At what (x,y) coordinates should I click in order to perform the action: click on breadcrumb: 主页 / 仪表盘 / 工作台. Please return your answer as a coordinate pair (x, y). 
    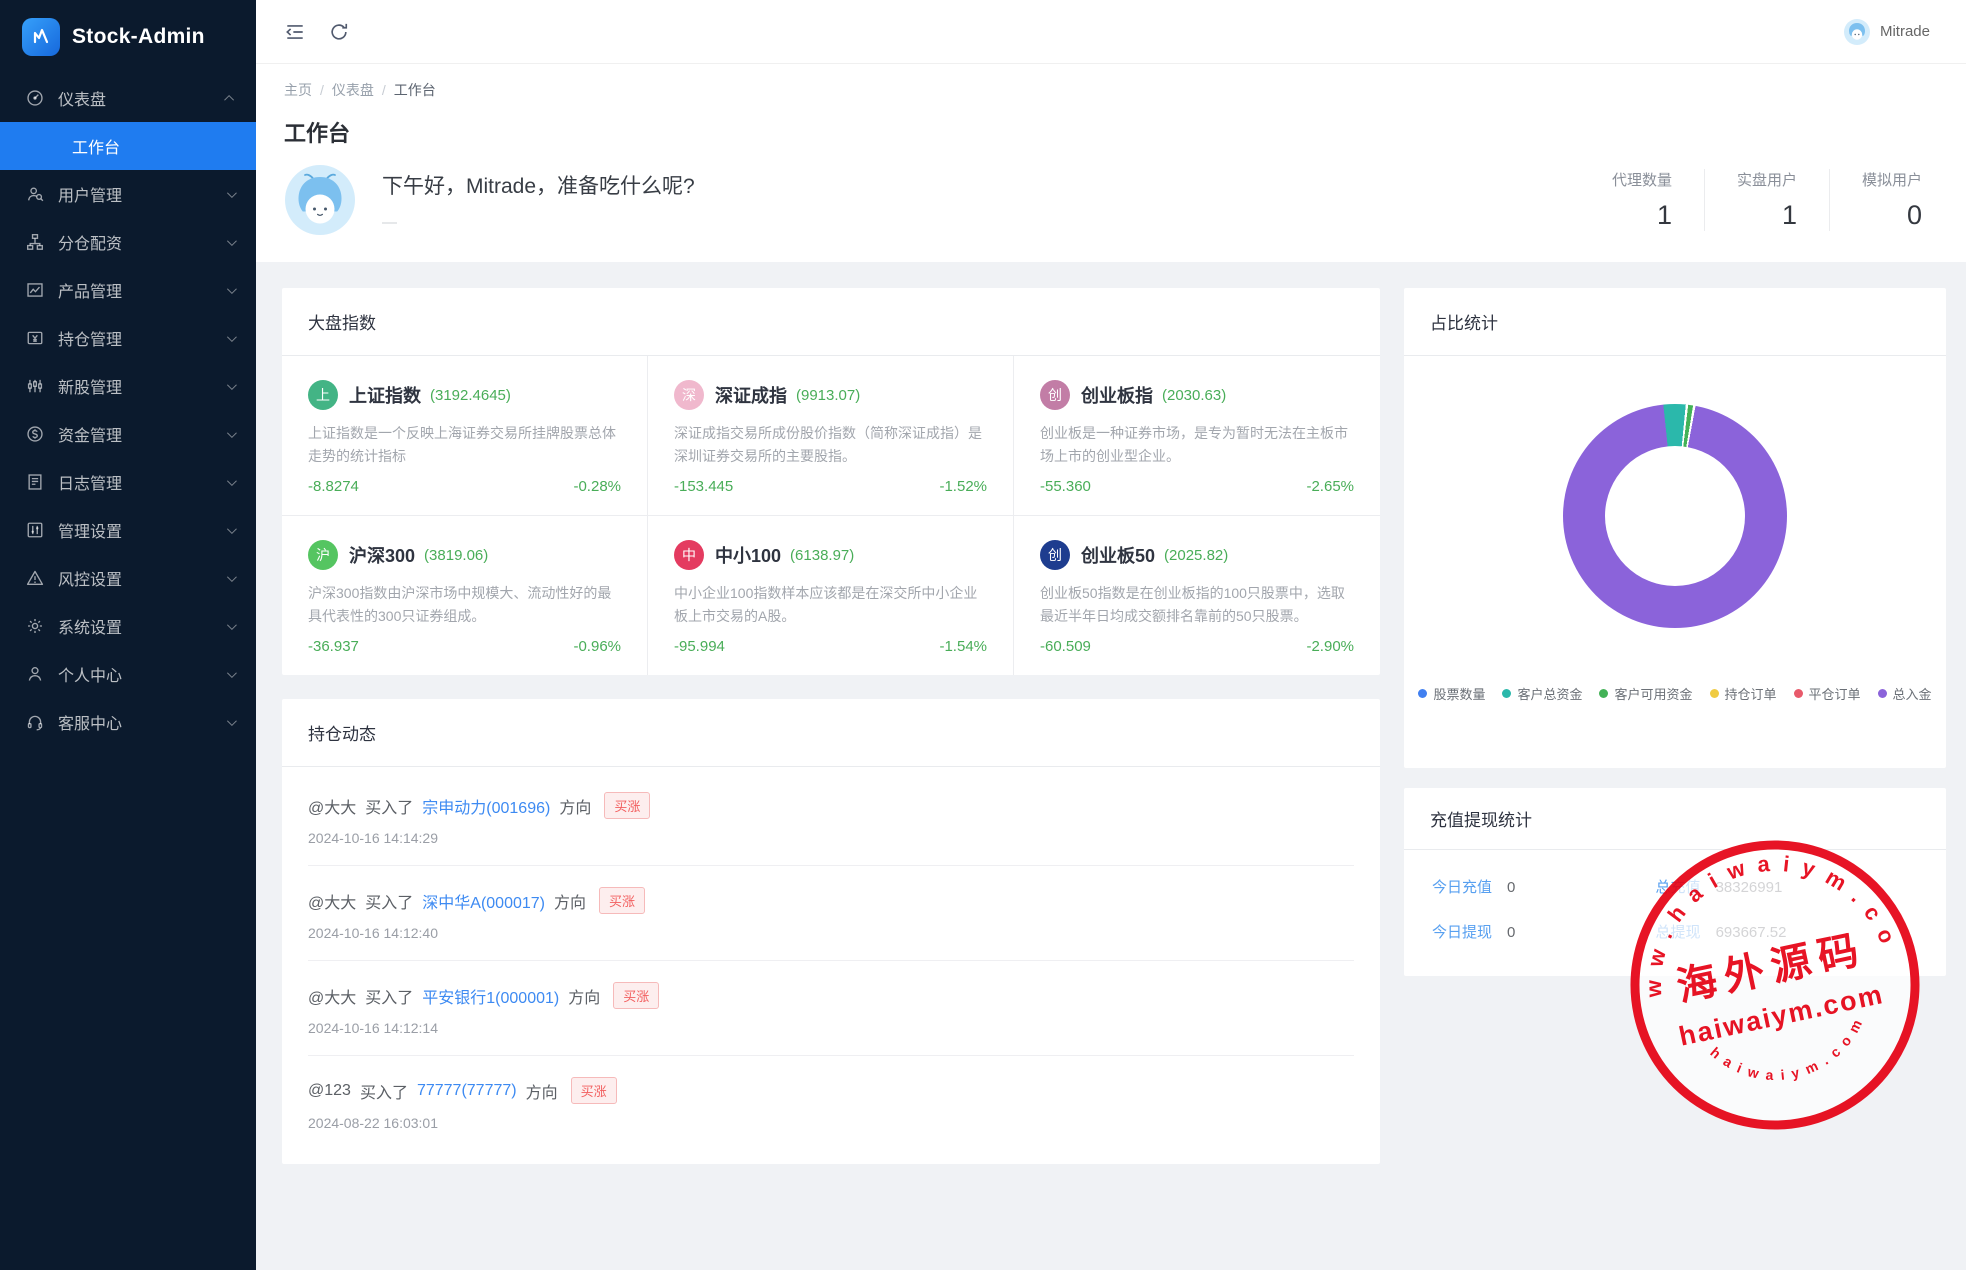
    Looking at the image, I should click on (1105, 90).